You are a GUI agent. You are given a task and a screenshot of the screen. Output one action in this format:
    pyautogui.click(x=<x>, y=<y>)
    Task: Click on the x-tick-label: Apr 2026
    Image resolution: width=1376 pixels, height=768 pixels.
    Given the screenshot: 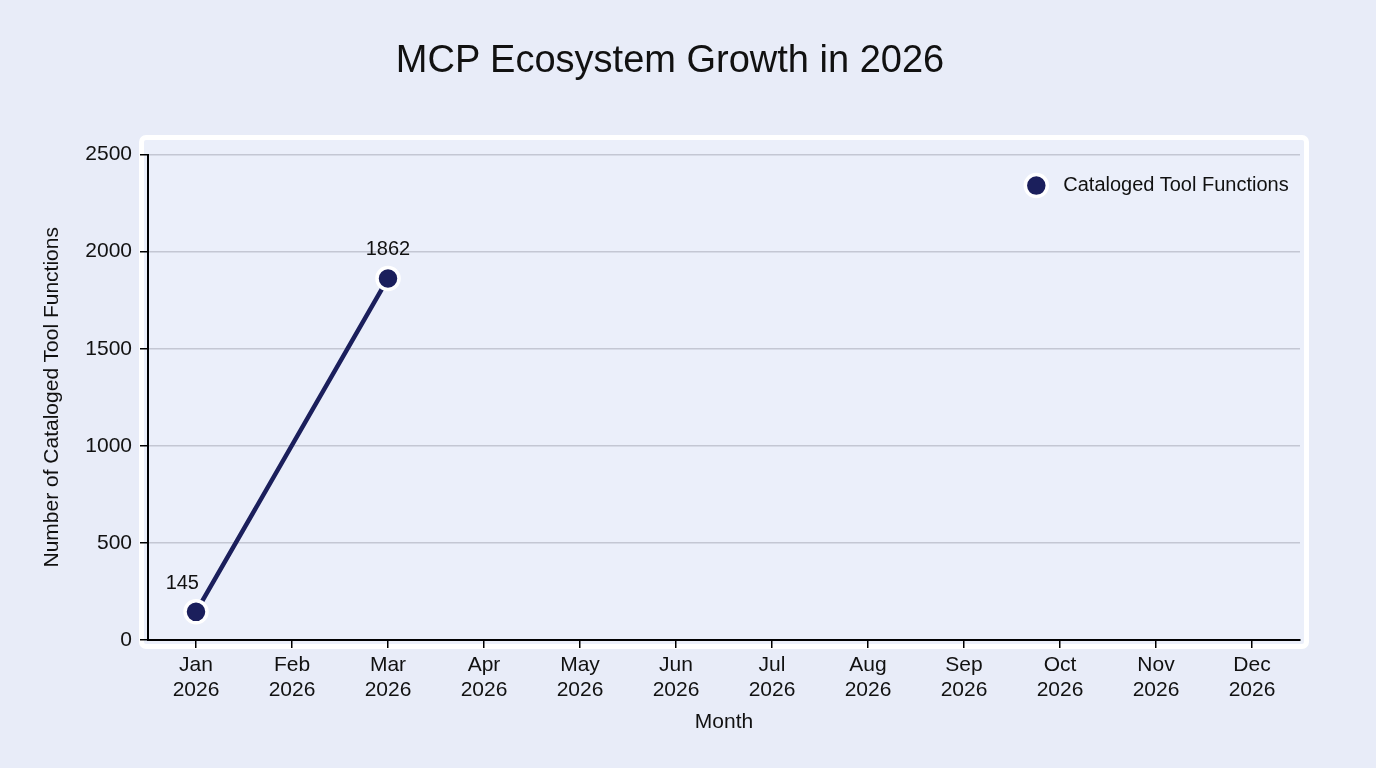 What is the action you would take?
    pyautogui.click(x=484, y=676)
    